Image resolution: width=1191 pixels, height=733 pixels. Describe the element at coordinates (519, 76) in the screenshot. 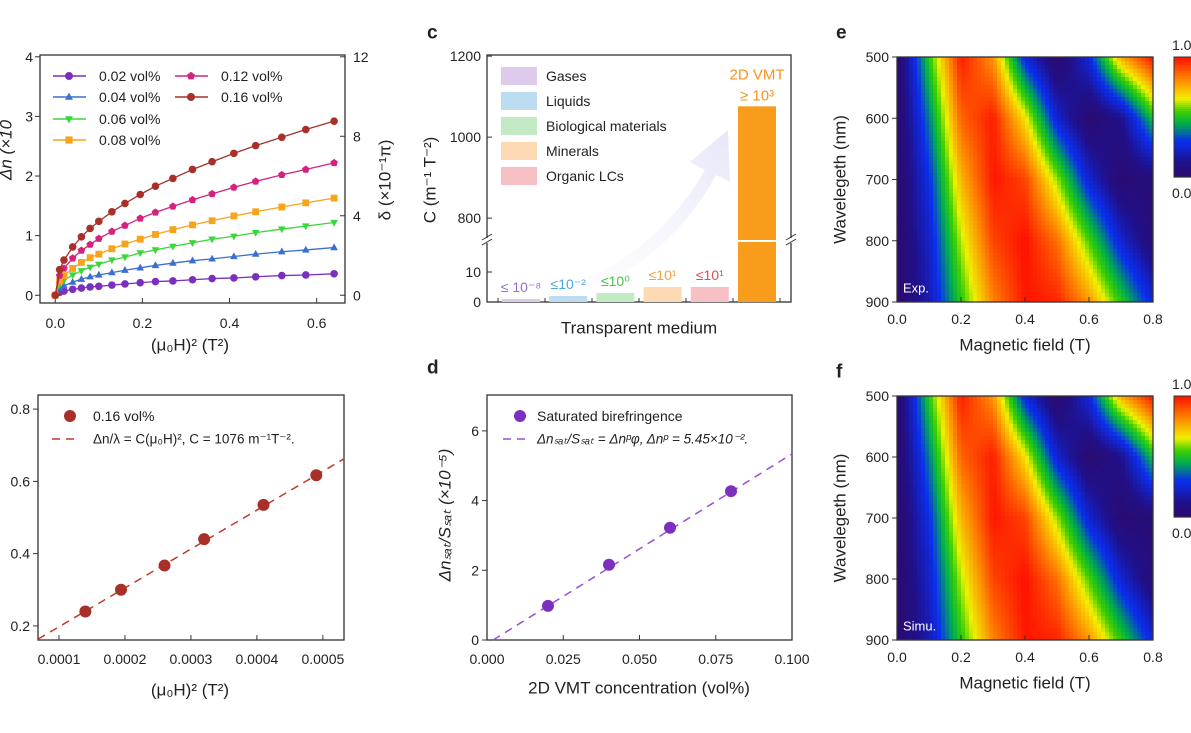

I see `legend-swatch` at that location.